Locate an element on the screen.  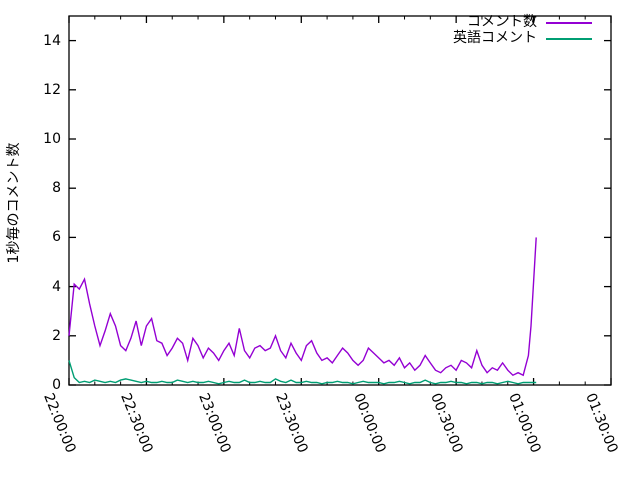
legend-row-comment-count: コメント数 is located at coordinates (511, 22).